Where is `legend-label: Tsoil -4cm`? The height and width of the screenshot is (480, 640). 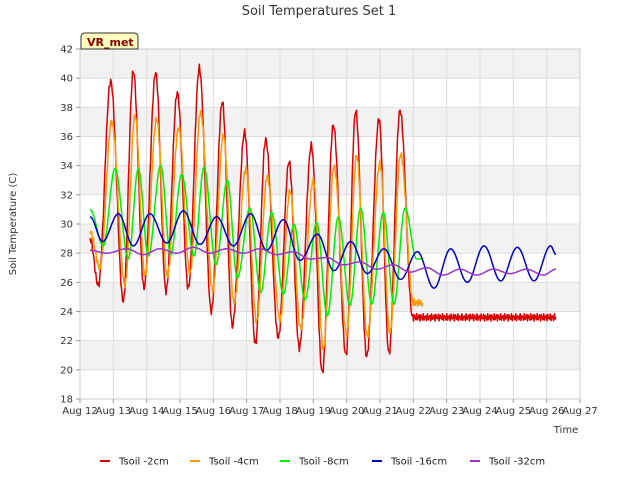 legend-label: Tsoil -4cm is located at coordinates (233, 462).